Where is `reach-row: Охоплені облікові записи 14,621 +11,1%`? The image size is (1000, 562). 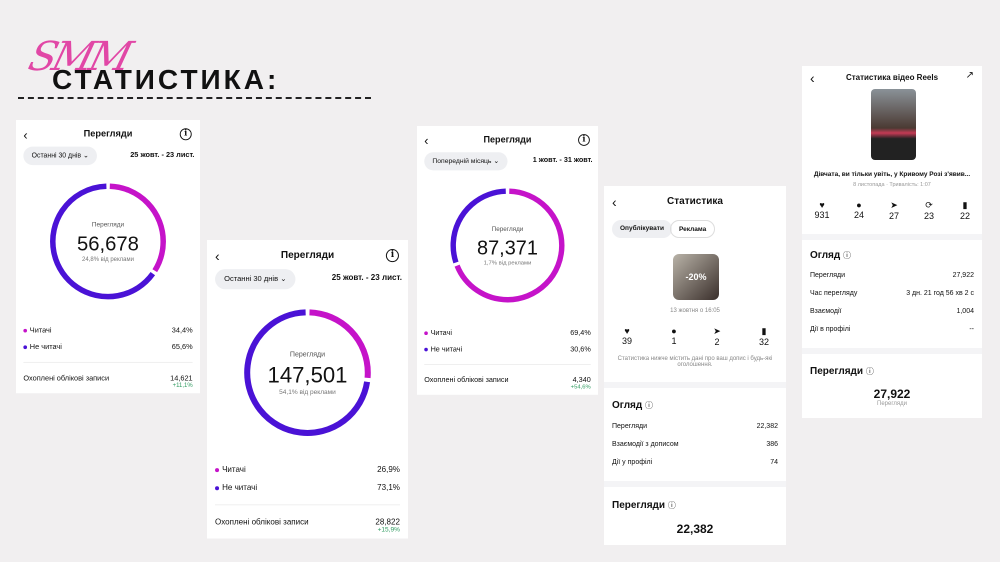
reach-row: Охоплені облікові записи 14,621 +11,1% is located at coordinates (108, 381).